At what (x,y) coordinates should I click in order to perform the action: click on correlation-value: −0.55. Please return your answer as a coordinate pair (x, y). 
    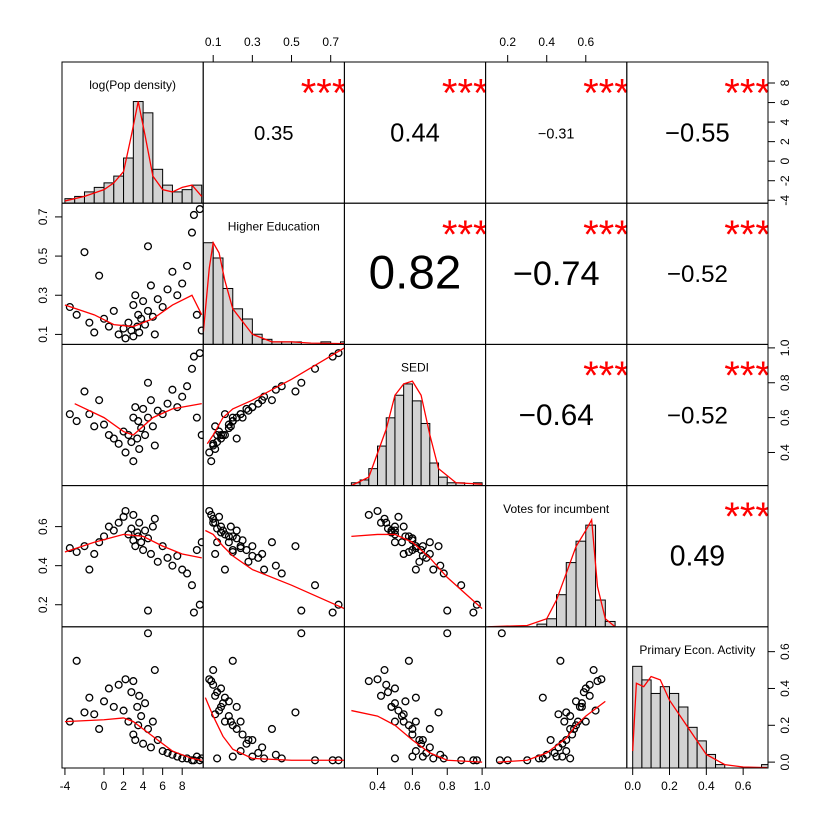
    Looking at the image, I should click on (697, 133).